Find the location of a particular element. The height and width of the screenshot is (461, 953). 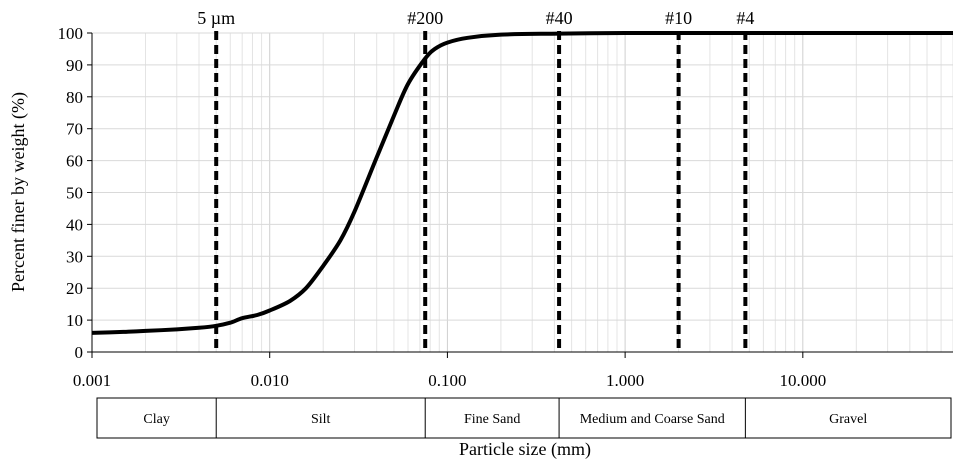

y-tick-label: 90 is located at coordinates (74, 65).